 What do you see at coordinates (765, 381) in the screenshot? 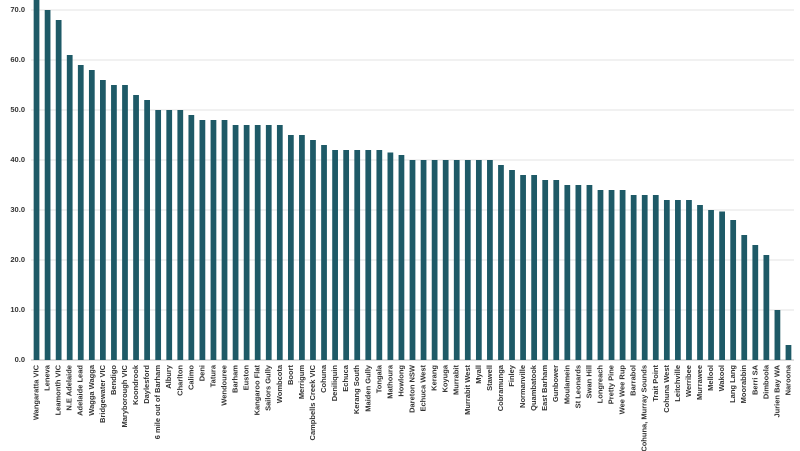
I see `x-tick-label: Dimboola` at bounding box center [765, 381].